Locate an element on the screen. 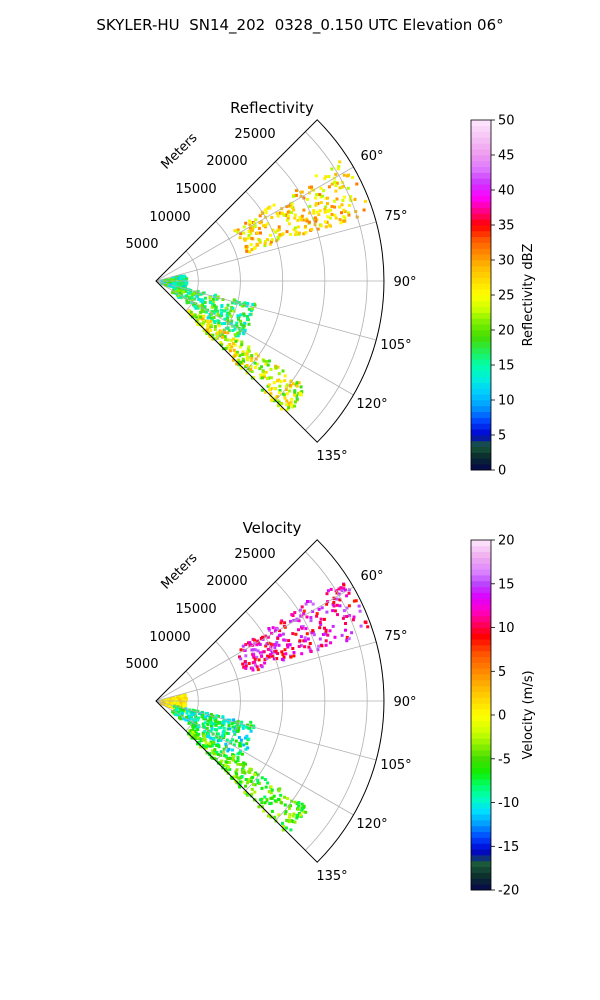 This screenshot has width=600, height=1000. colorbar-tick-label: 5 is located at coordinates (502, 672).